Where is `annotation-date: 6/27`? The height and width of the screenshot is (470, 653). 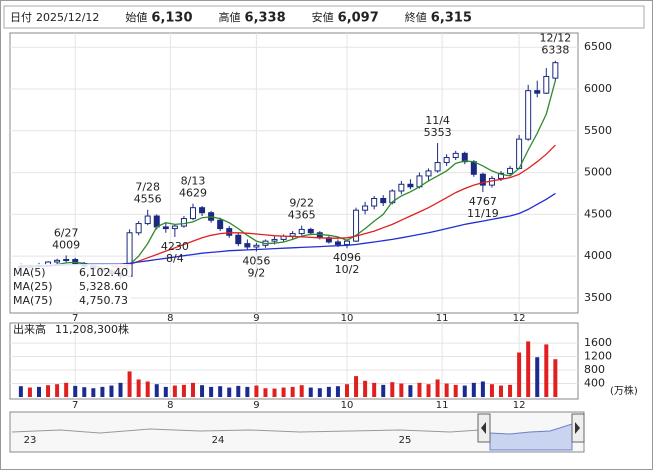
annotation-date: 6/27 is located at coordinates (66, 232).